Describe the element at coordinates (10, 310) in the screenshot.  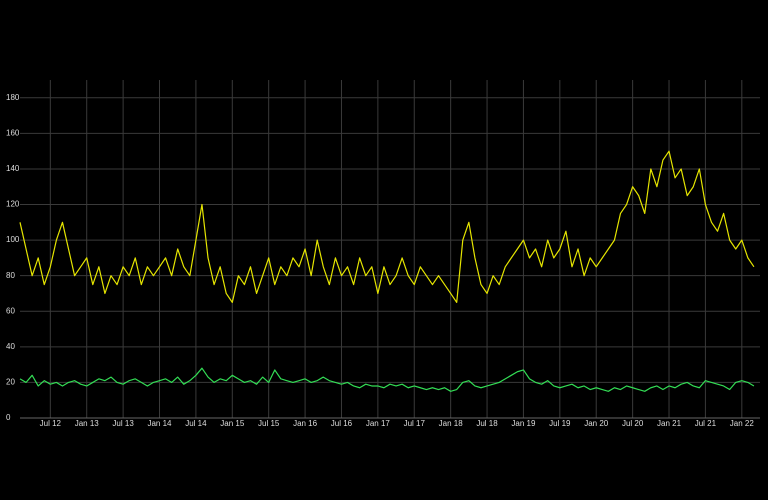
I see `y-tick-label: 60` at that location.